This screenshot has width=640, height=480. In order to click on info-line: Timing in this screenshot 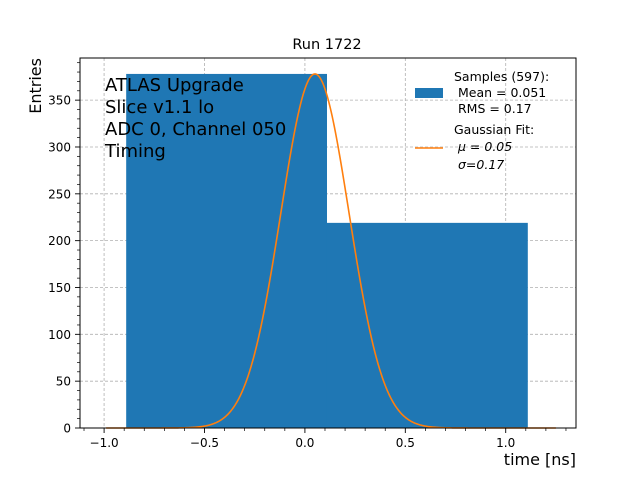, I will do `click(135, 151)`.